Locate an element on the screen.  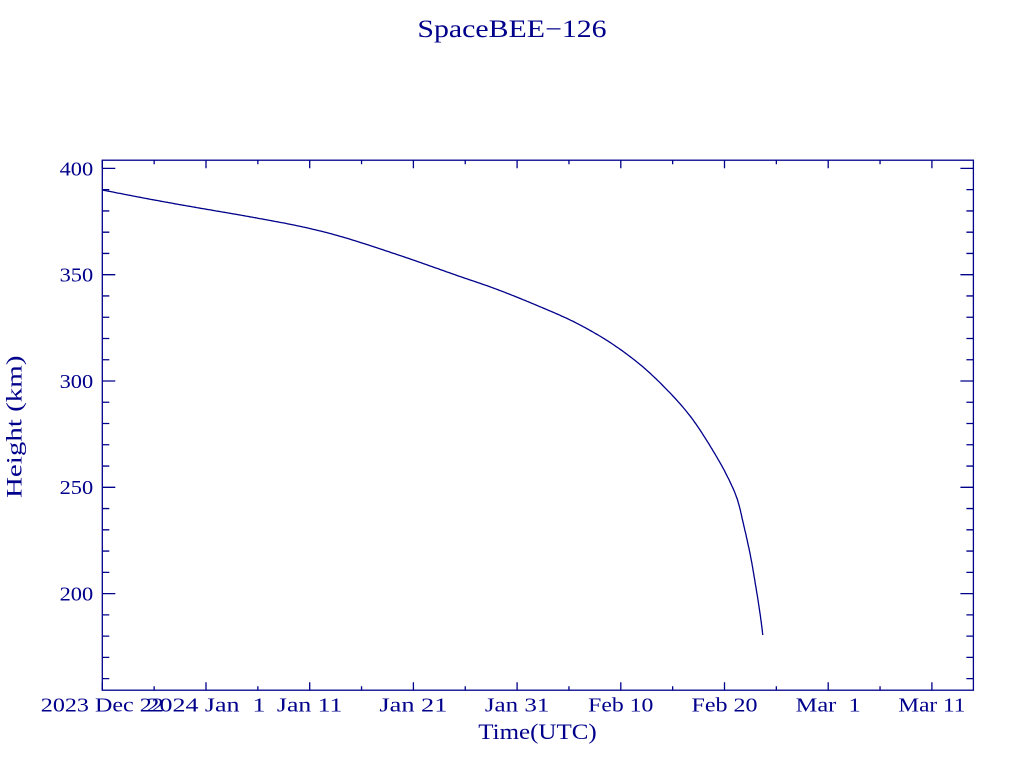
svg-text: 350 is located at coordinates (77, 276).